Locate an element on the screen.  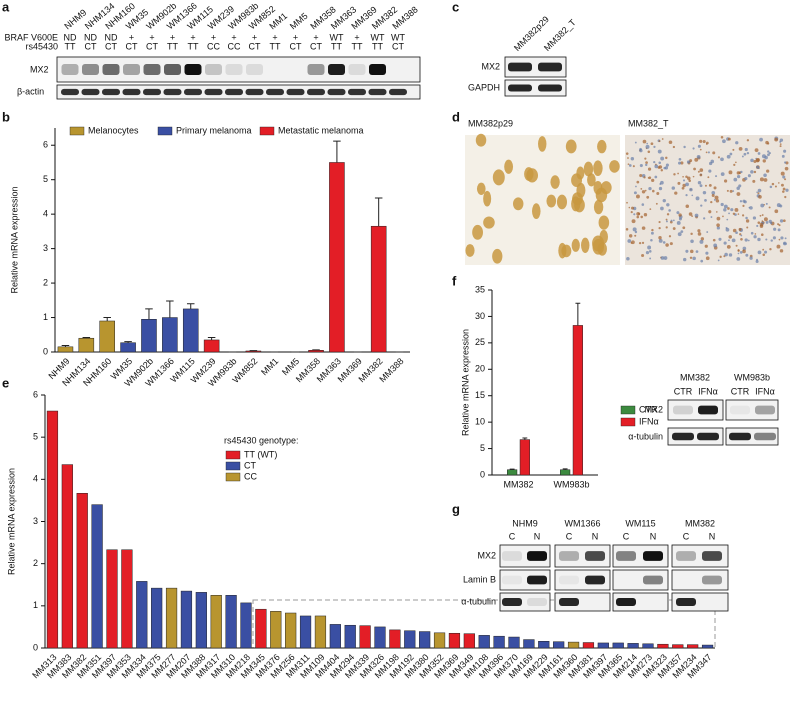
image-title: MM382p29 is located at coordinates (490, 123).